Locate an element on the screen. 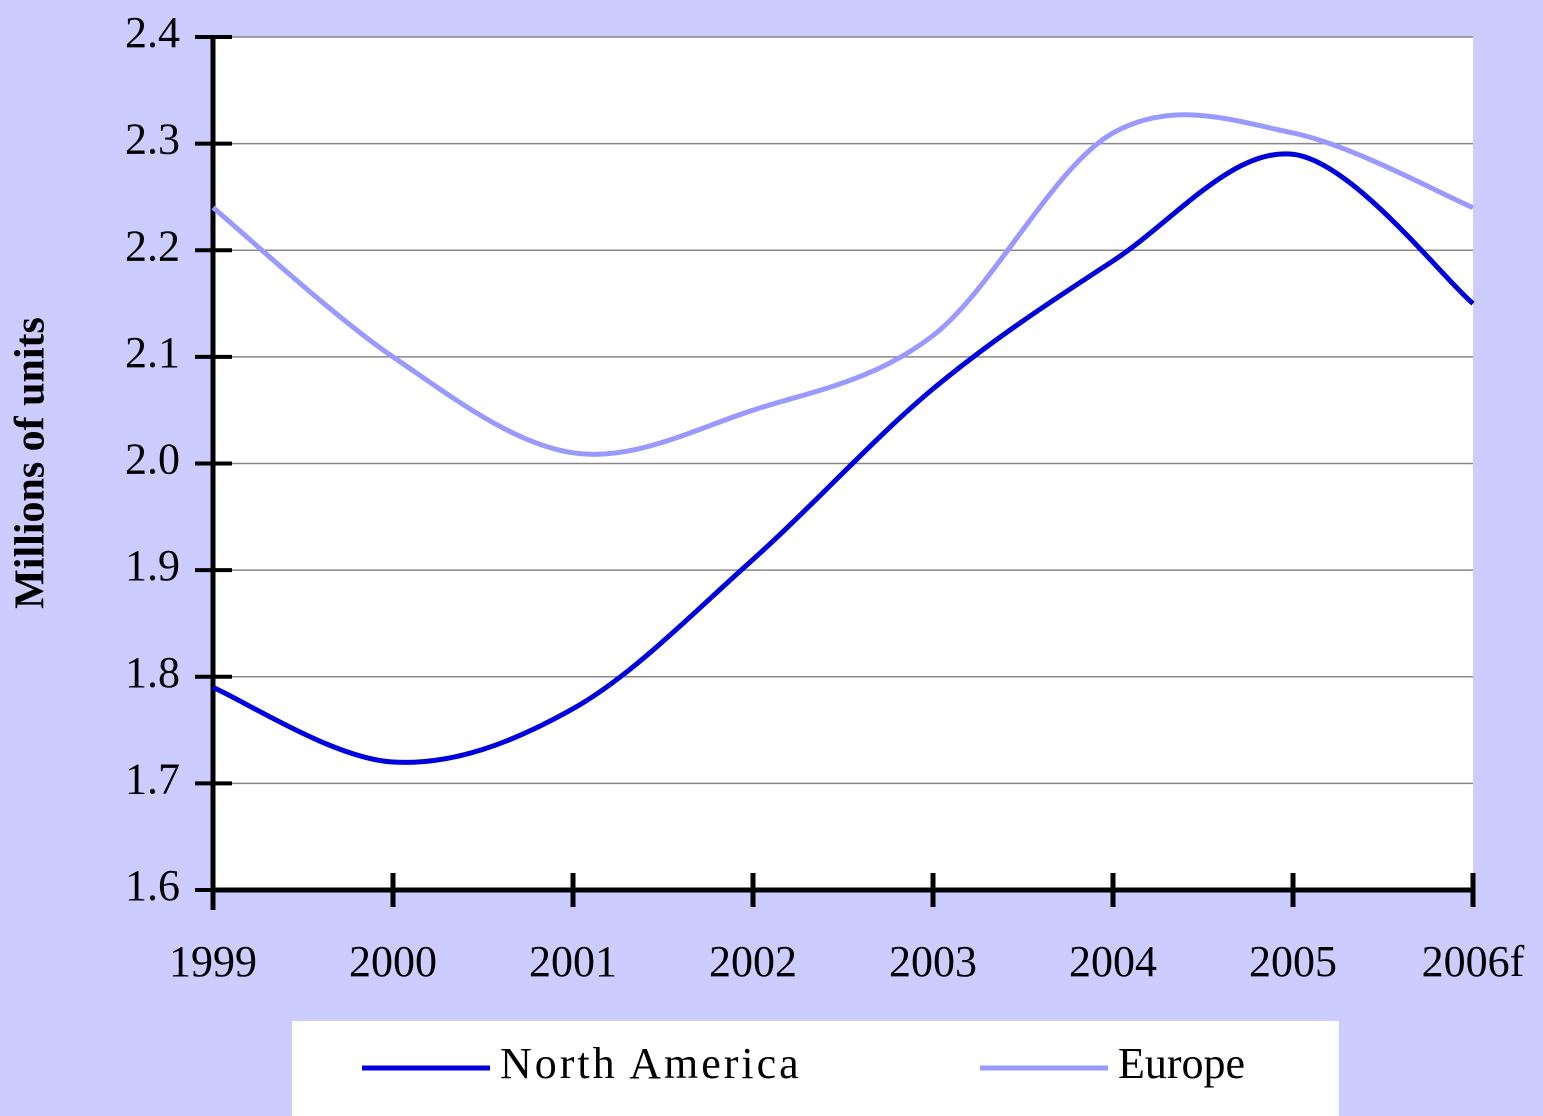 This screenshot has height=1116, width=1543. x-tick-label: 2006f is located at coordinates (1473, 961).